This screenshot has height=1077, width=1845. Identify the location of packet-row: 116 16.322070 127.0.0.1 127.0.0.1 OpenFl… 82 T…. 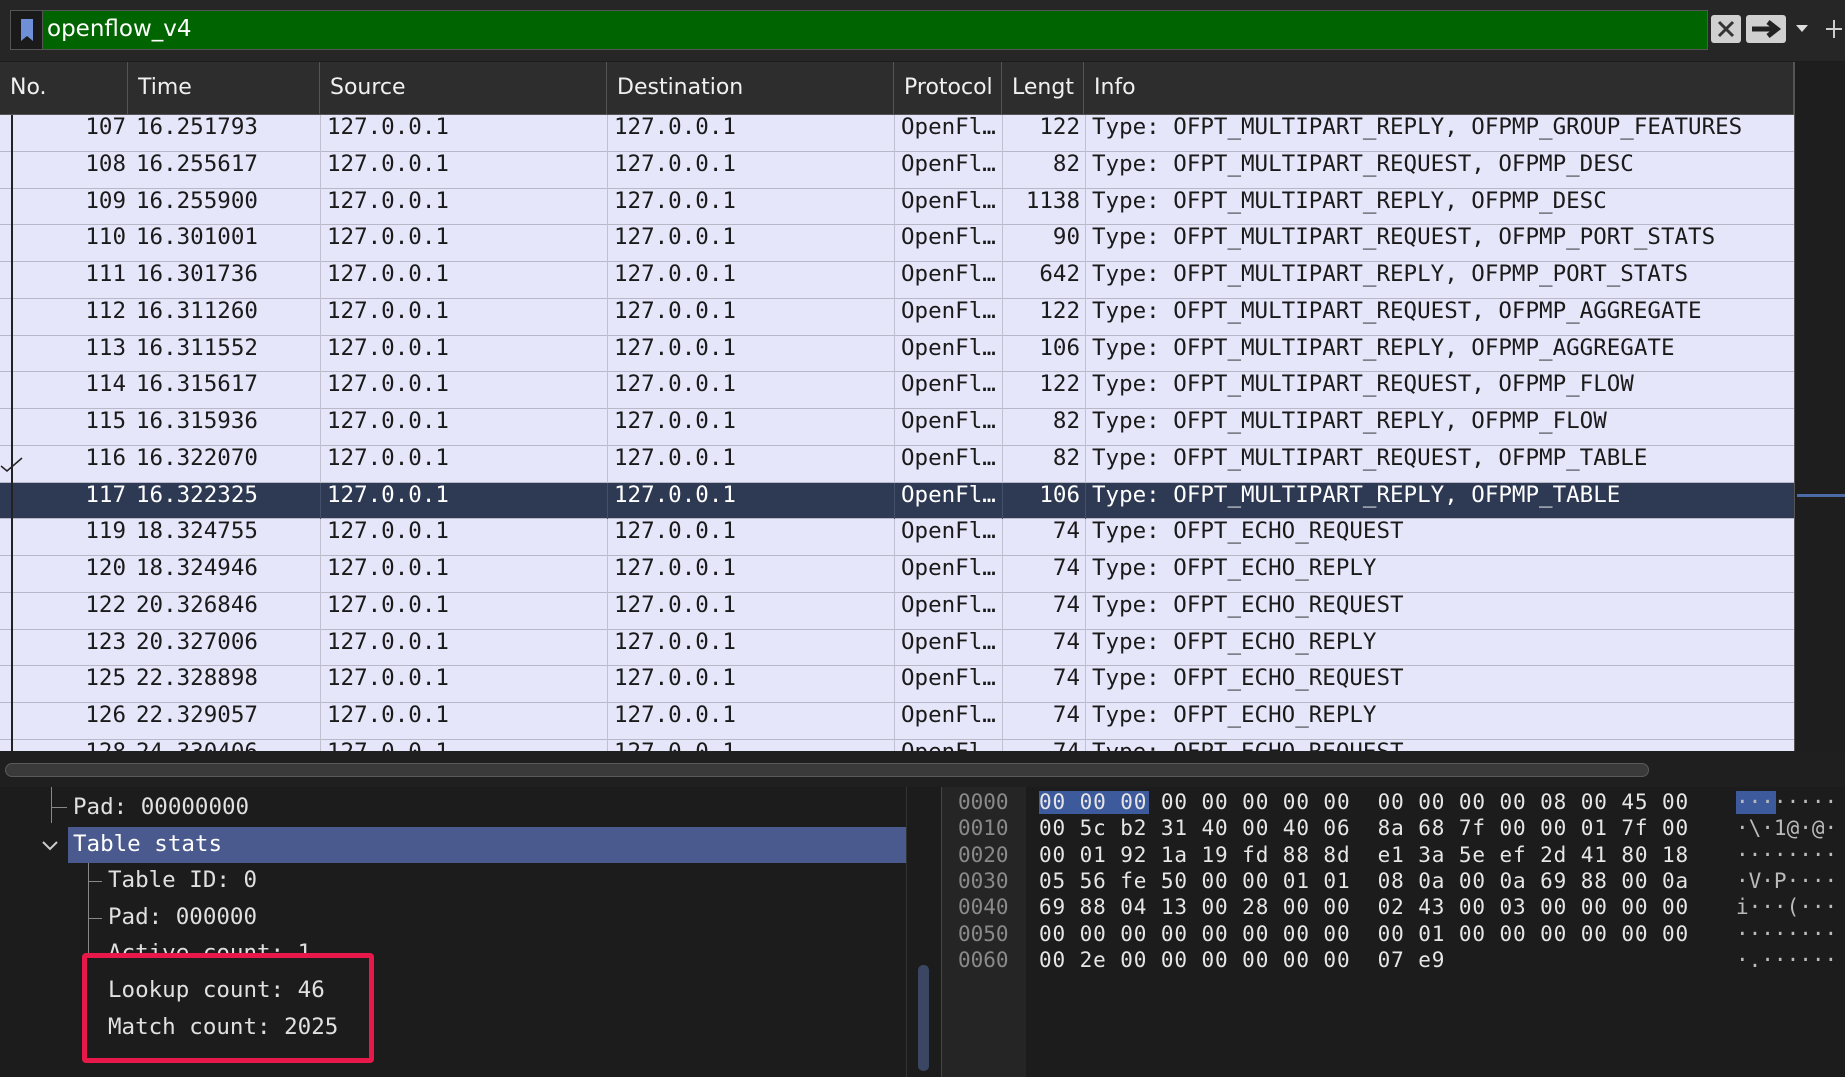
(897, 463).